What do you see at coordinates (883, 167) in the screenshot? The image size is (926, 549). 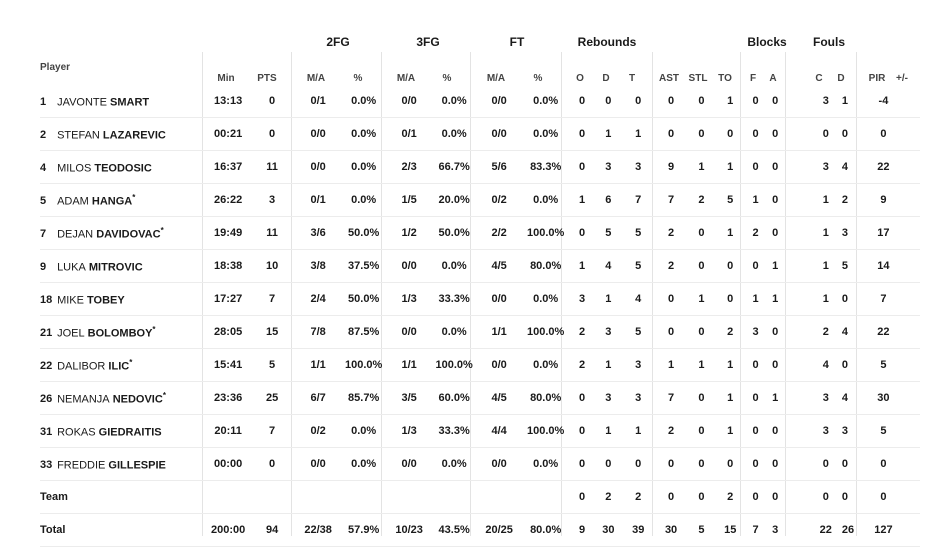 I see `pir-cell: 22` at bounding box center [883, 167].